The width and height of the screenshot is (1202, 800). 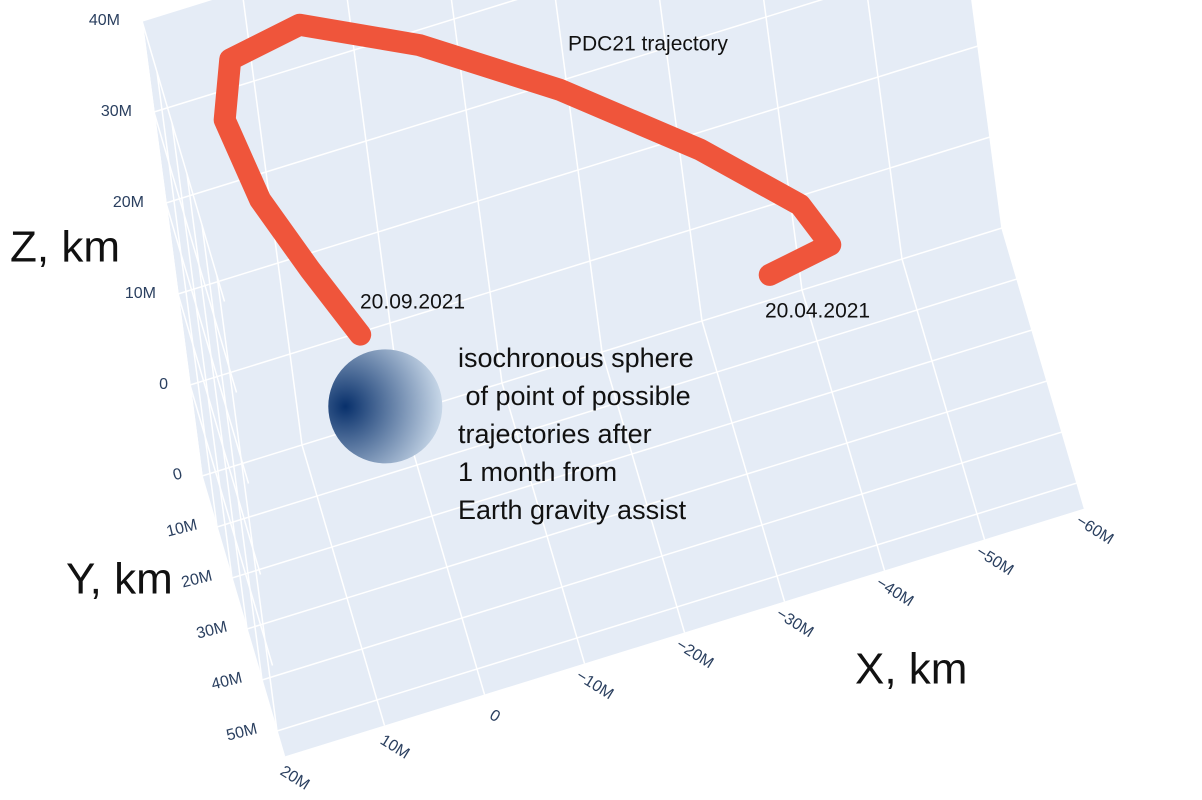 I want to click on y-tick-label: 10M, so click(x=182, y=528).